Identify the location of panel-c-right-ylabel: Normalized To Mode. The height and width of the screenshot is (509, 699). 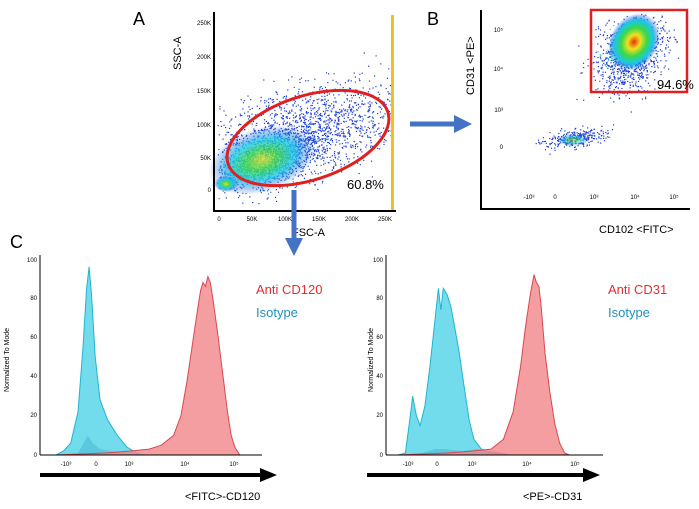
(371, 360).